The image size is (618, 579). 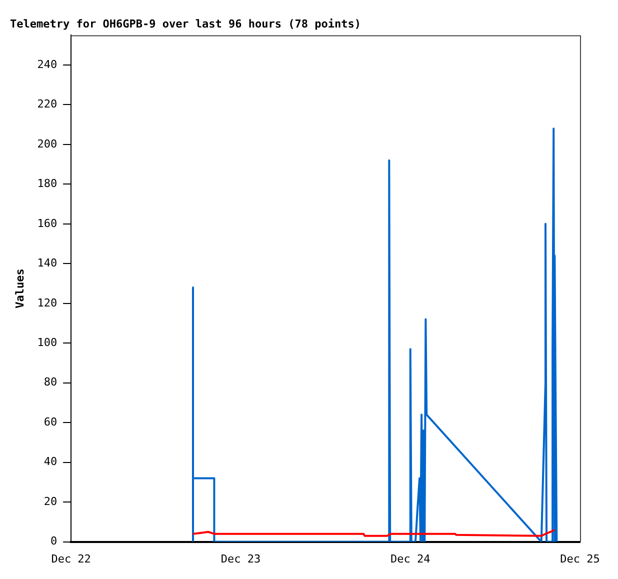 I want to click on y-tick-label: 100, so click(x=47, y=342).